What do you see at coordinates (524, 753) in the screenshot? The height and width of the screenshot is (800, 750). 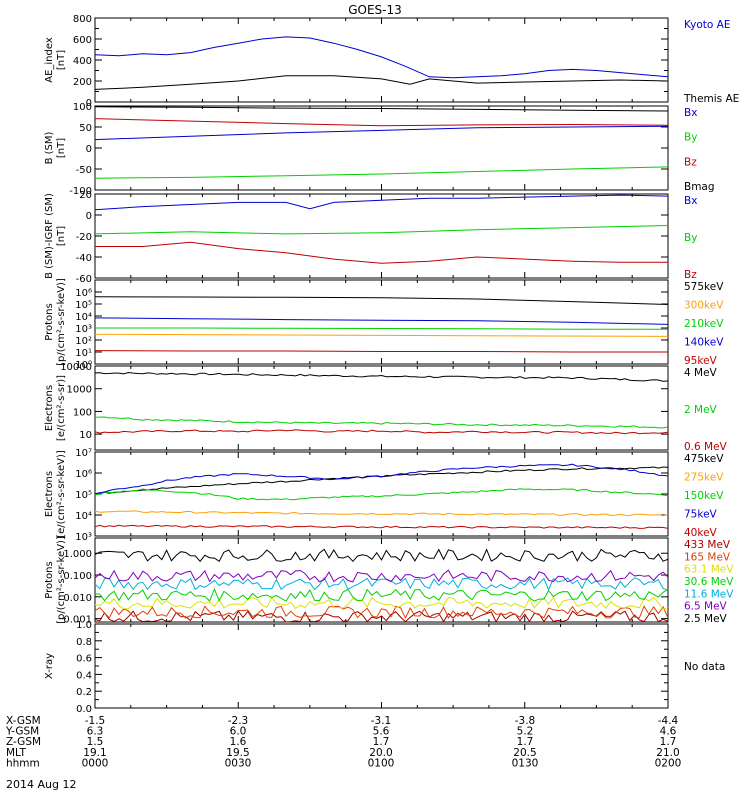 I see `x-row-value: 20.5` at bounding box center [524, 753].